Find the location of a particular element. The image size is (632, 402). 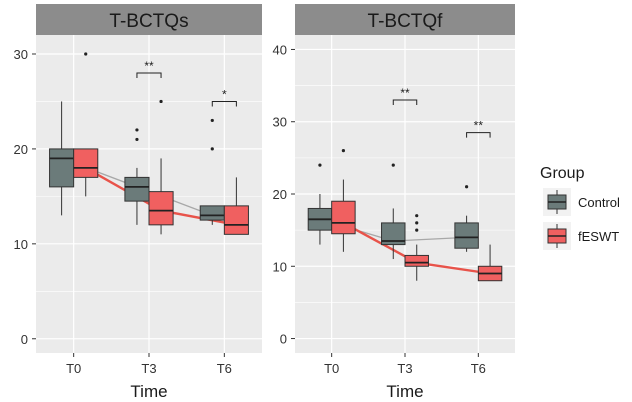

panel-strip-t-bctqs is located at coordinates (149, 19).